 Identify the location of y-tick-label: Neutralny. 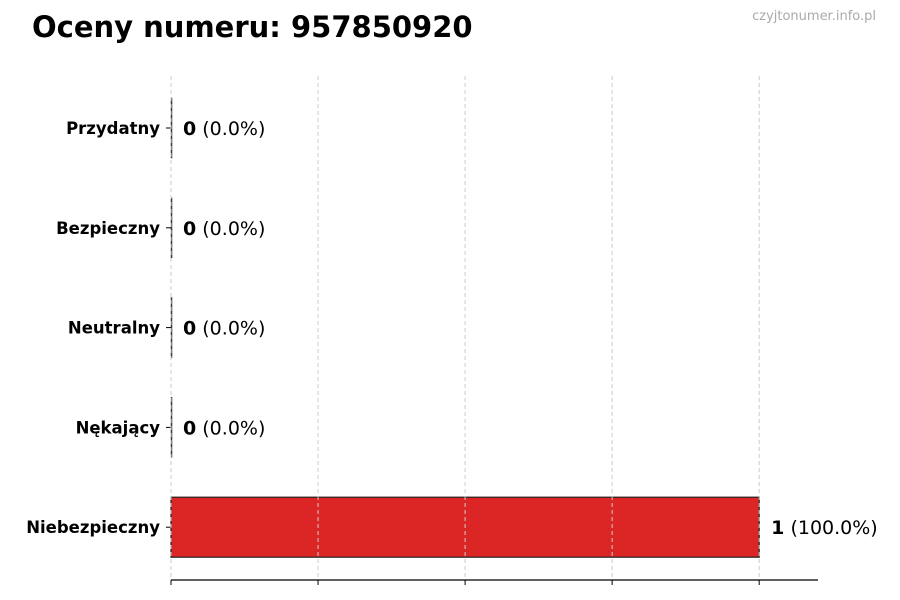
(114, 328).